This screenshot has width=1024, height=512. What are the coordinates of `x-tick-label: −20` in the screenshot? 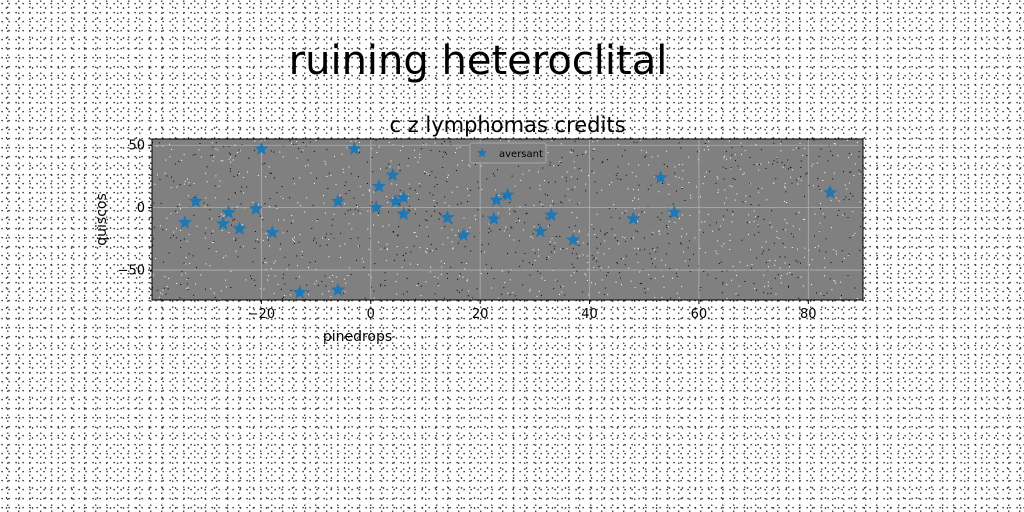 It's located at (261, 314).